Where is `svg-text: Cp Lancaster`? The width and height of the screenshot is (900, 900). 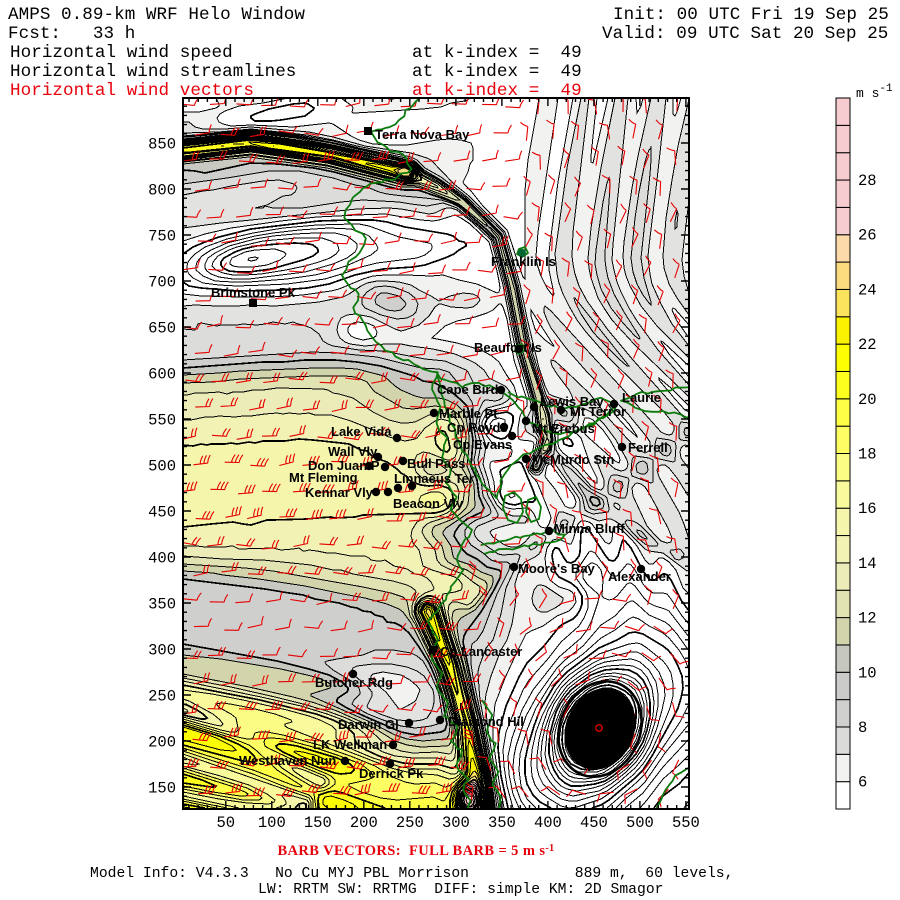
svg-text: Cp Lancaster is located at coordinates (481, 651).